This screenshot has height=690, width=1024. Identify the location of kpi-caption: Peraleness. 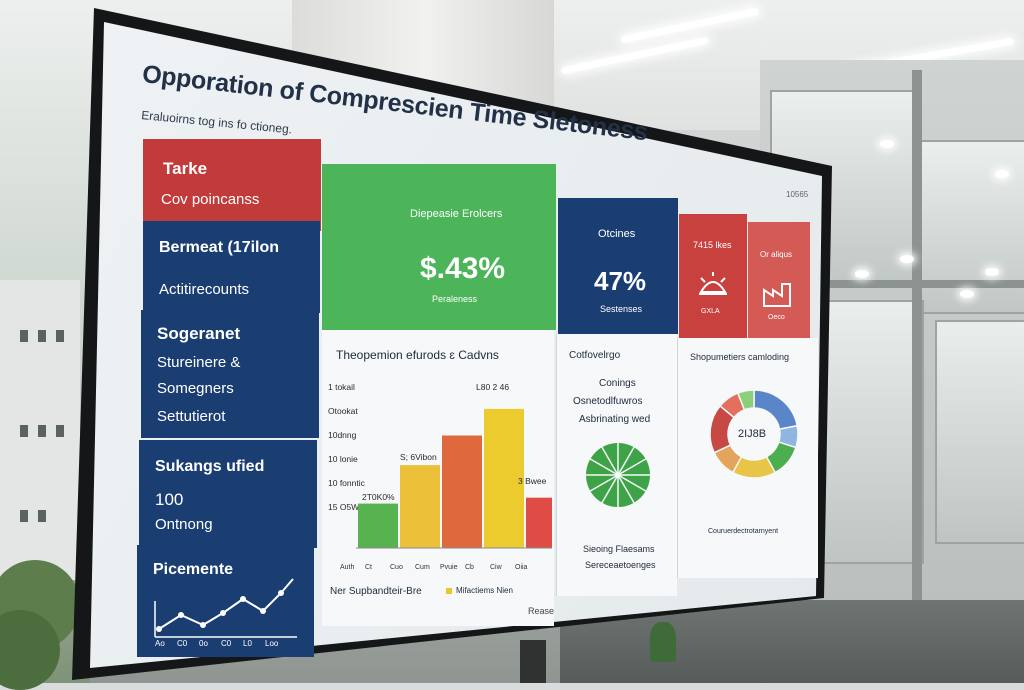
(455, 299).